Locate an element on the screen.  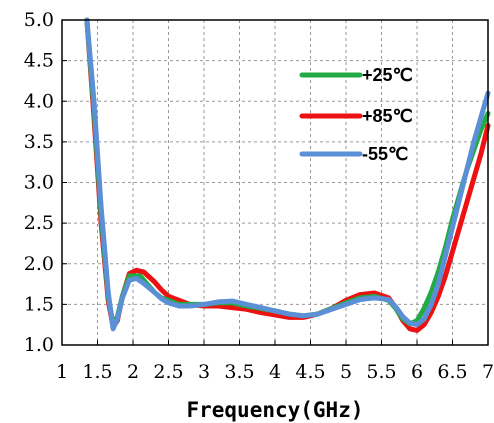
y-tick-label: 5.0 is located at coordinates (39, 20).